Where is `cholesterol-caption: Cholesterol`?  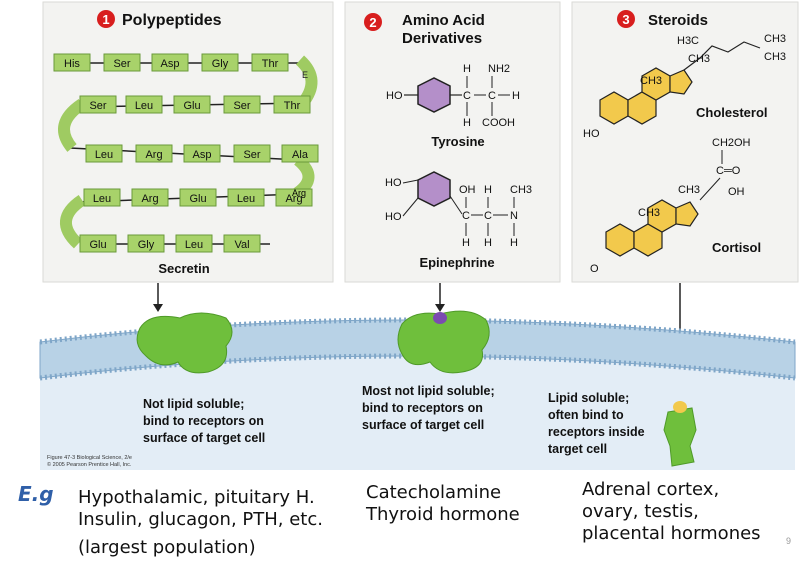
cholesterol-caption: Cholesterol is located at coordinates (732, 112).